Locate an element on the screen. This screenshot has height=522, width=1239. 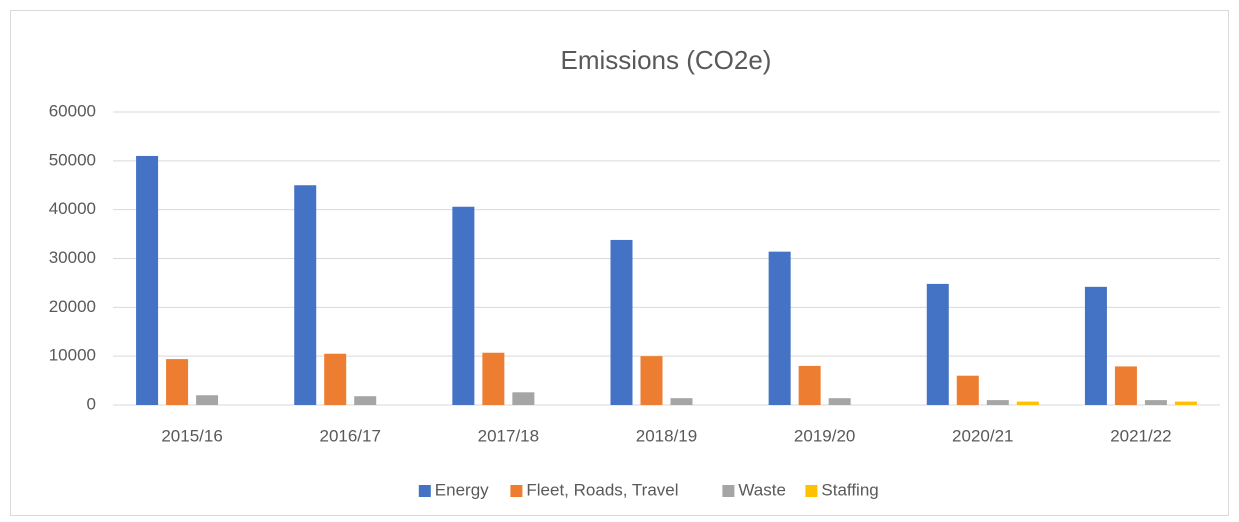
y-tick-label: 10000 is located at coordinates (72, 355).